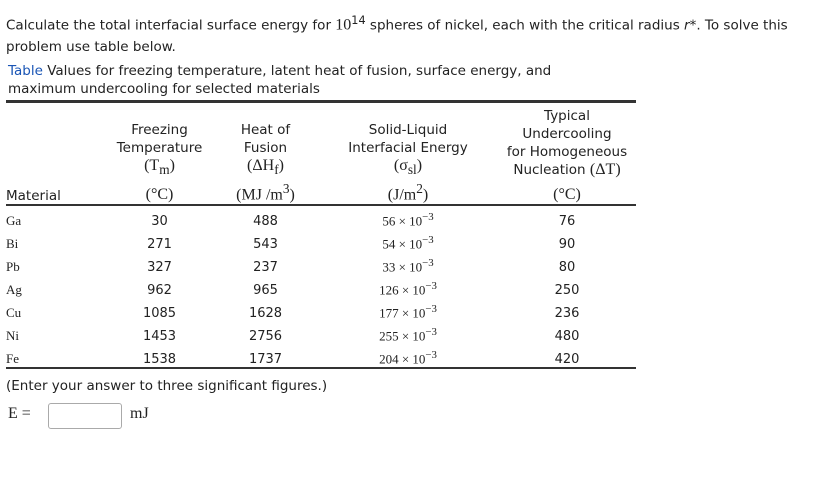 The image size is (814, 477). Describe the element at coordinates (605, 169) in the screenshot. I see `text: (ΔT)` at that location.